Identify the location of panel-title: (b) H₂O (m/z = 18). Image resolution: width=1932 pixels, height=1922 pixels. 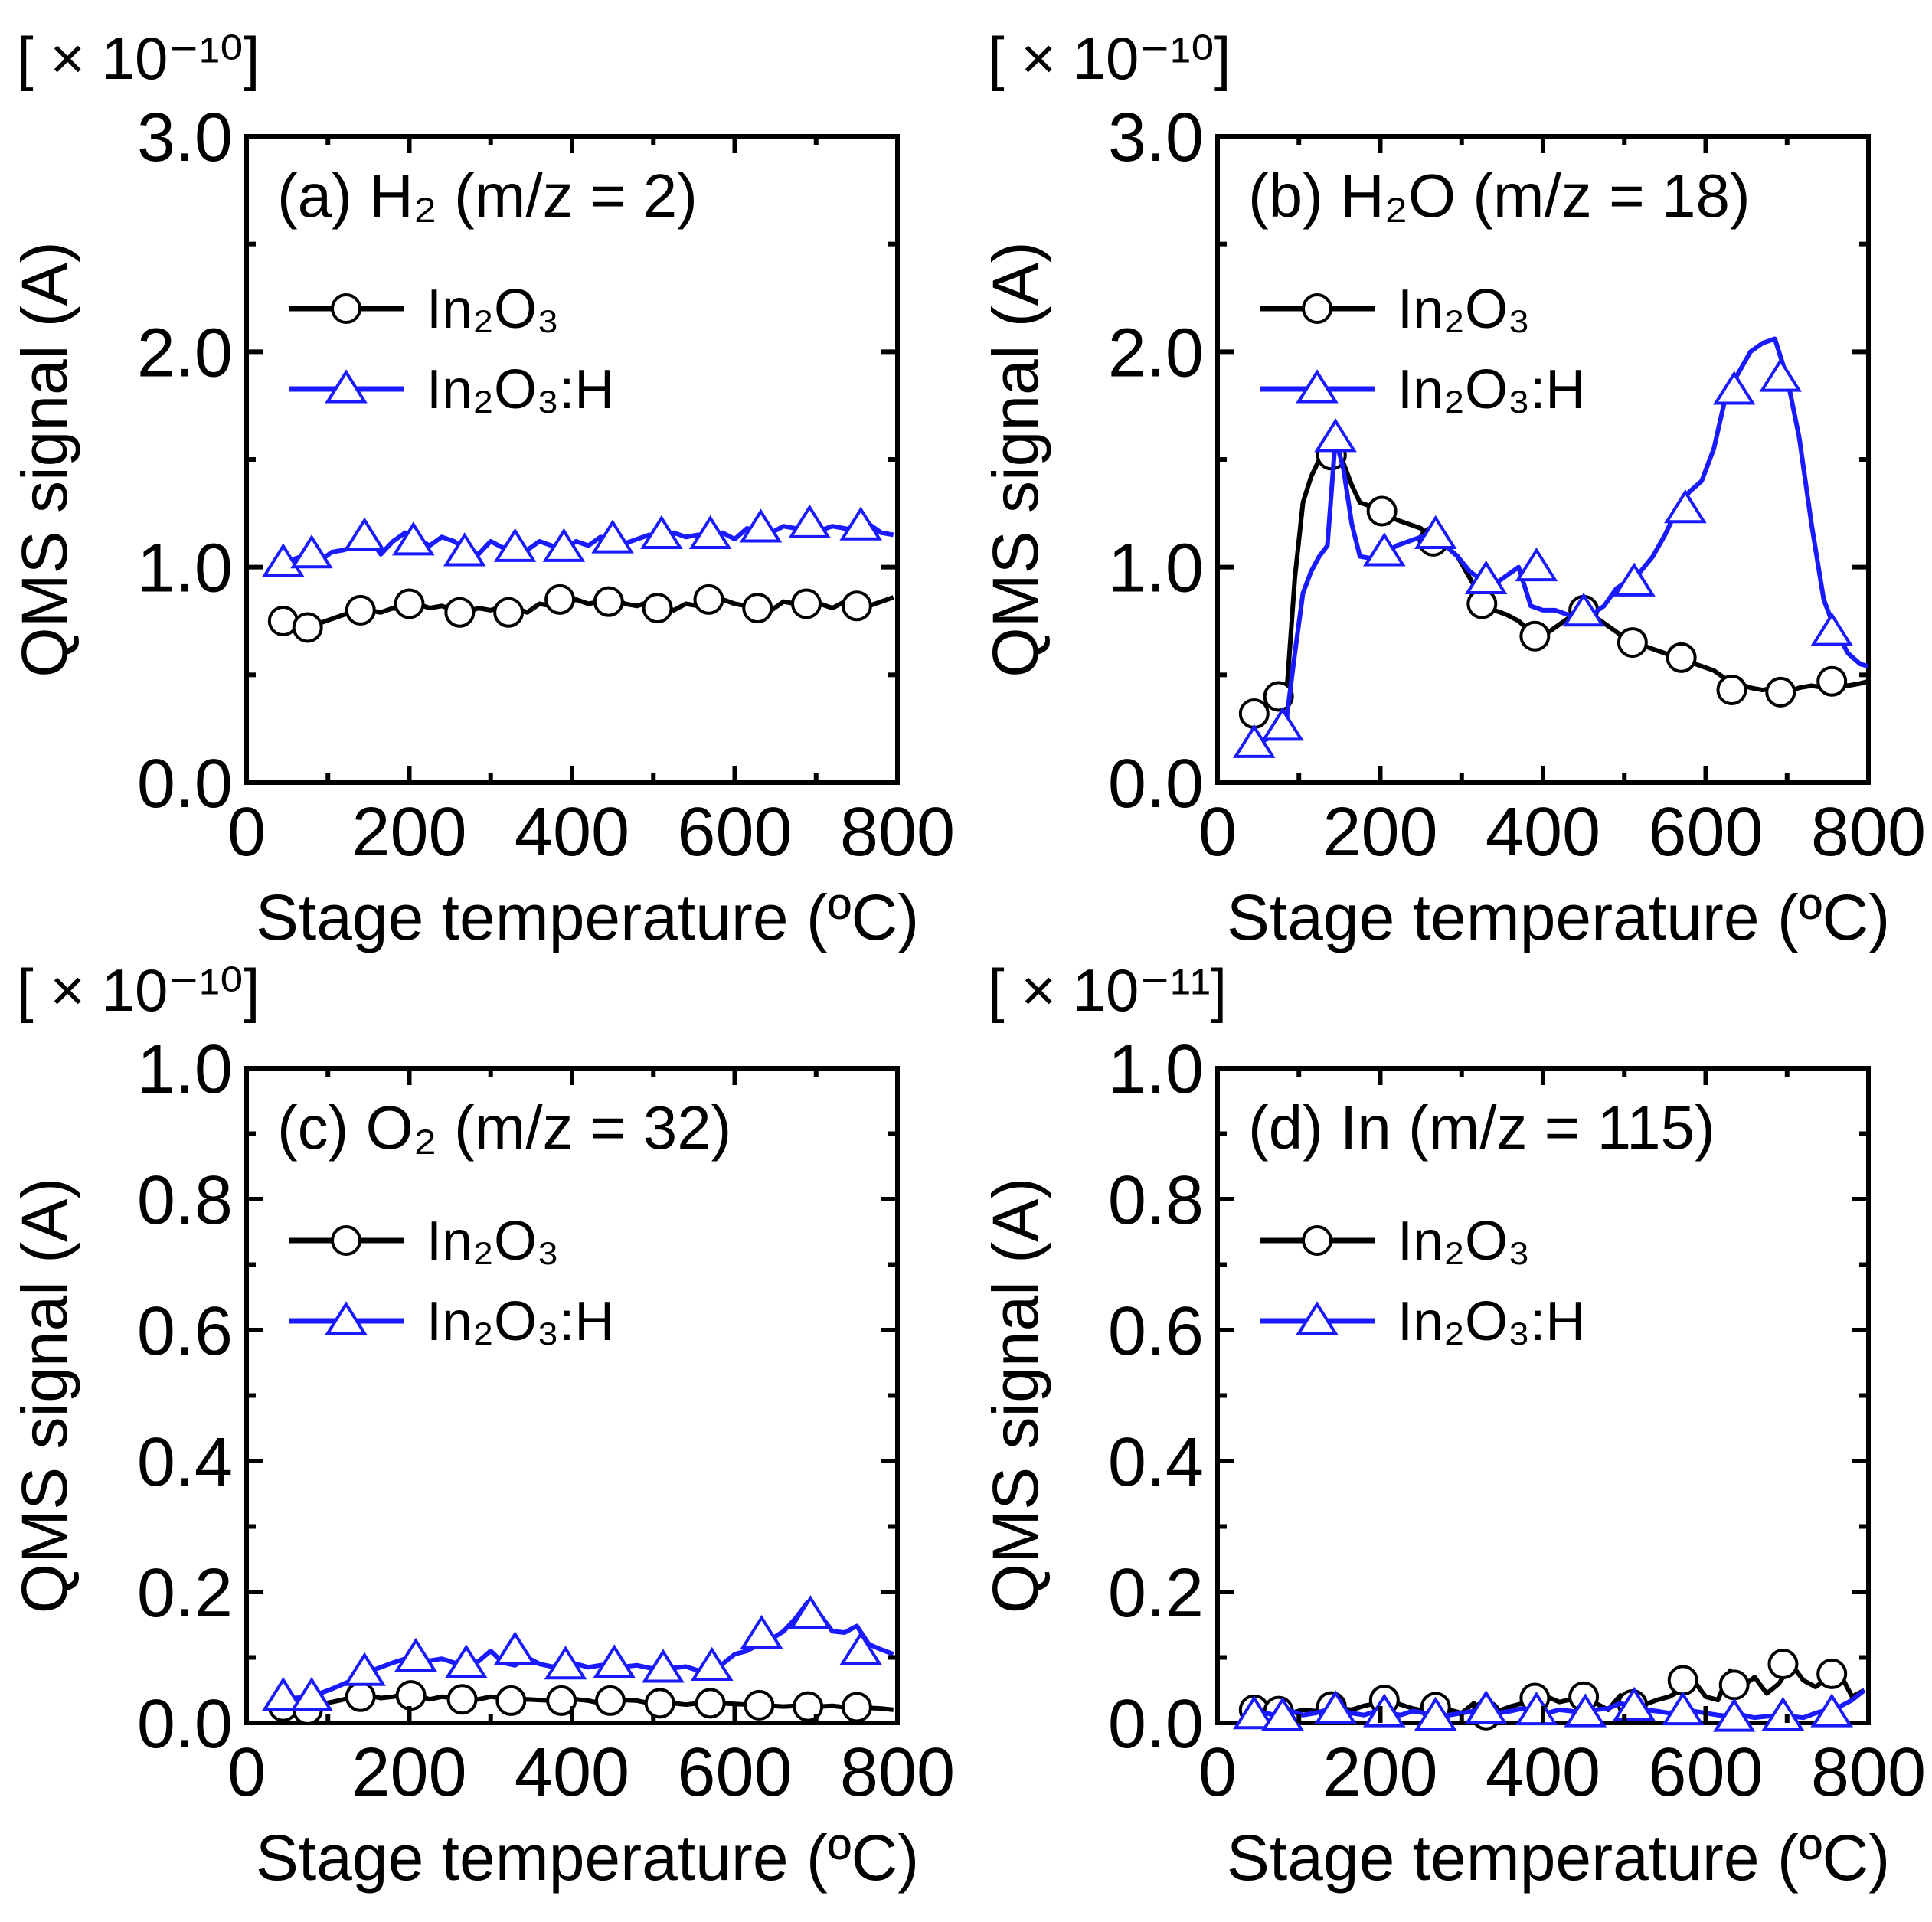
(1499, 196).